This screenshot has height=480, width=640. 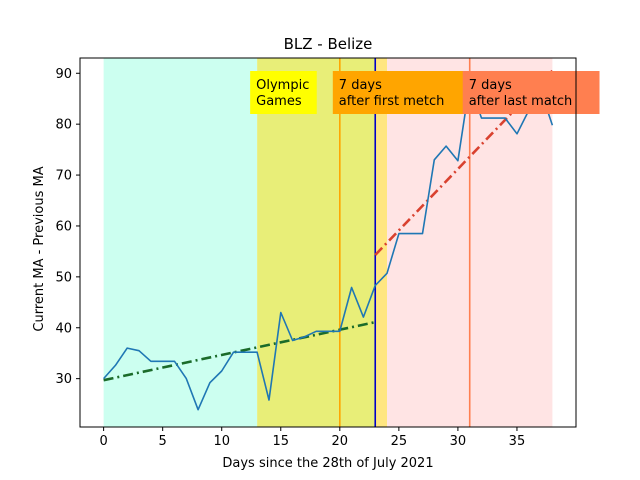 What do you see at coordinates (490, 85) in the screenshot?
I see `annotation-text-2-0: 7 days` at bounding box center [490, 85].